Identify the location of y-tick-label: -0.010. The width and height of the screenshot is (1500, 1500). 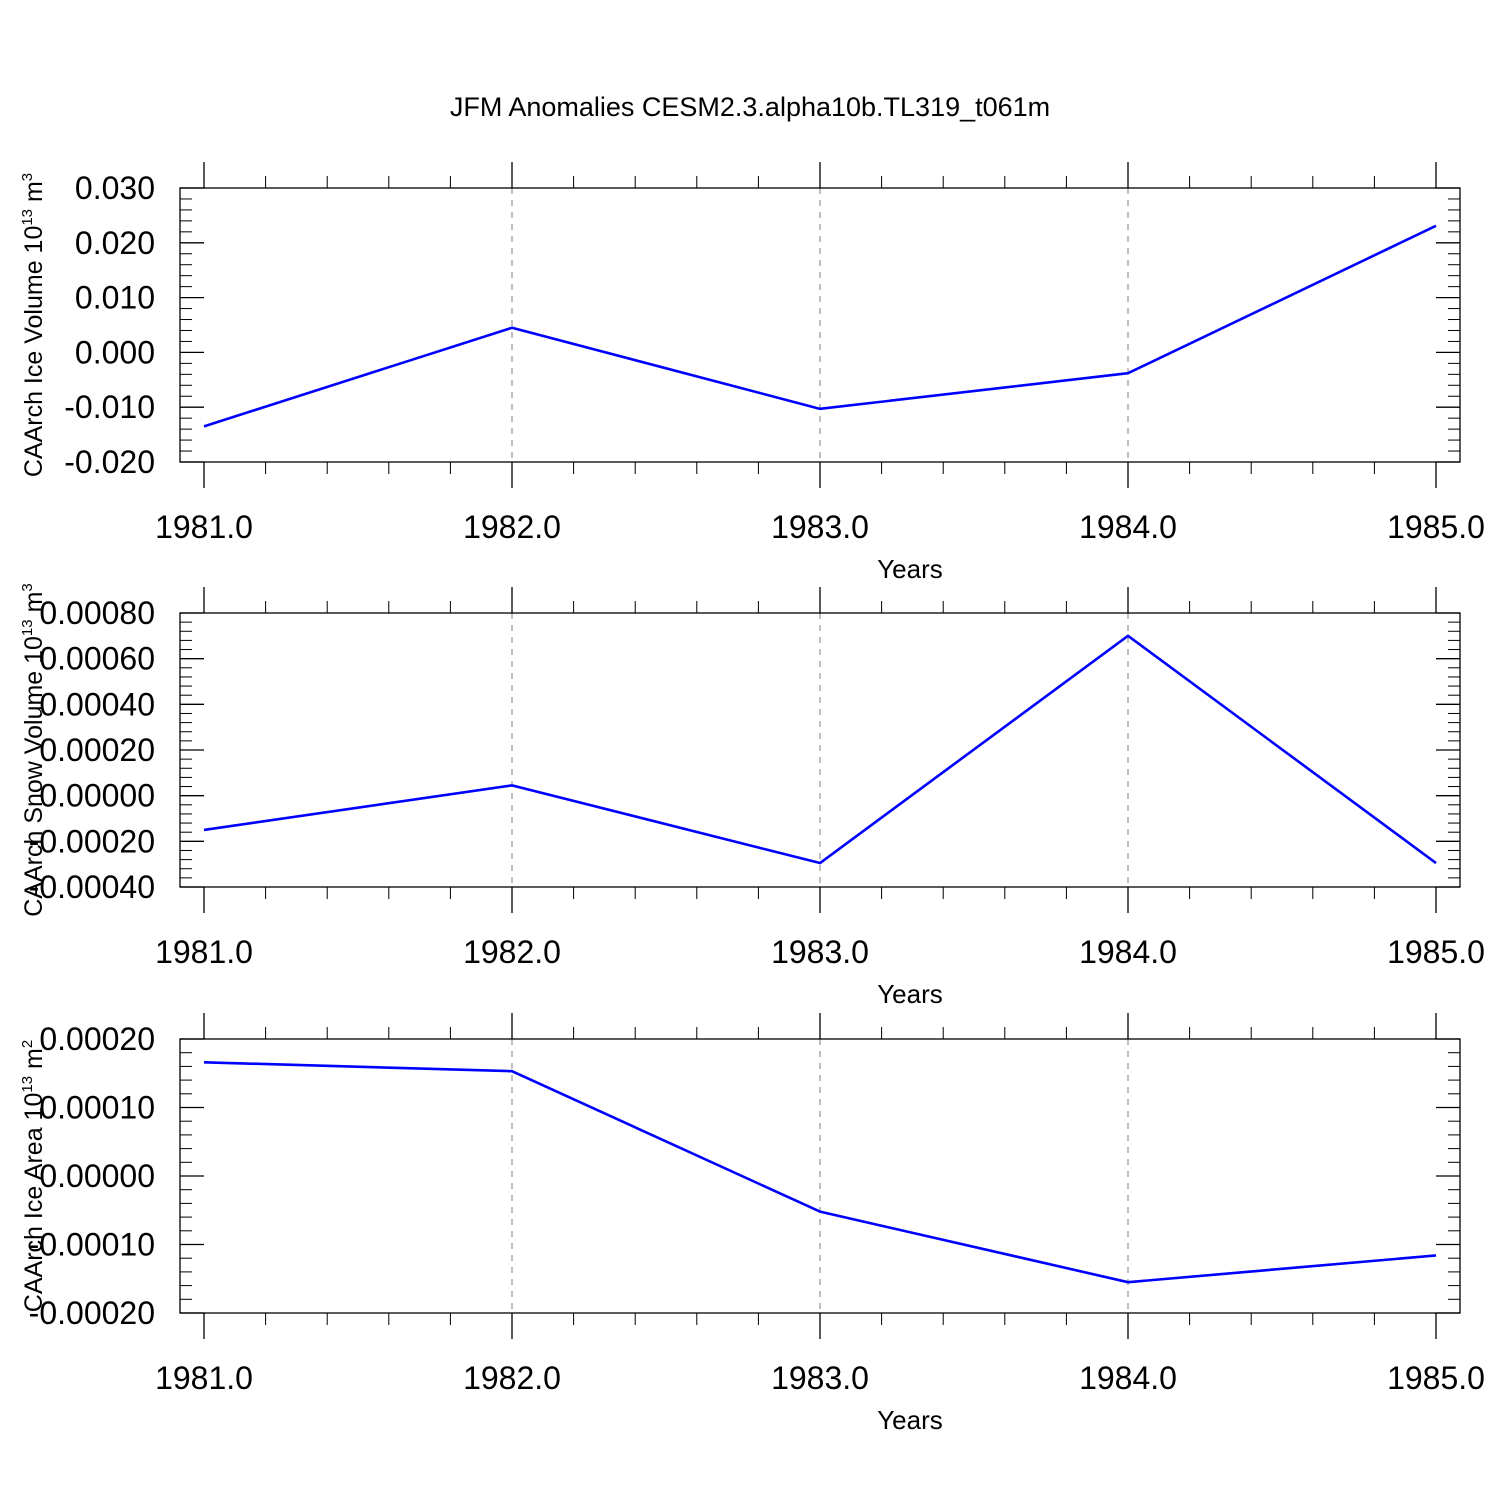
(109, 407).